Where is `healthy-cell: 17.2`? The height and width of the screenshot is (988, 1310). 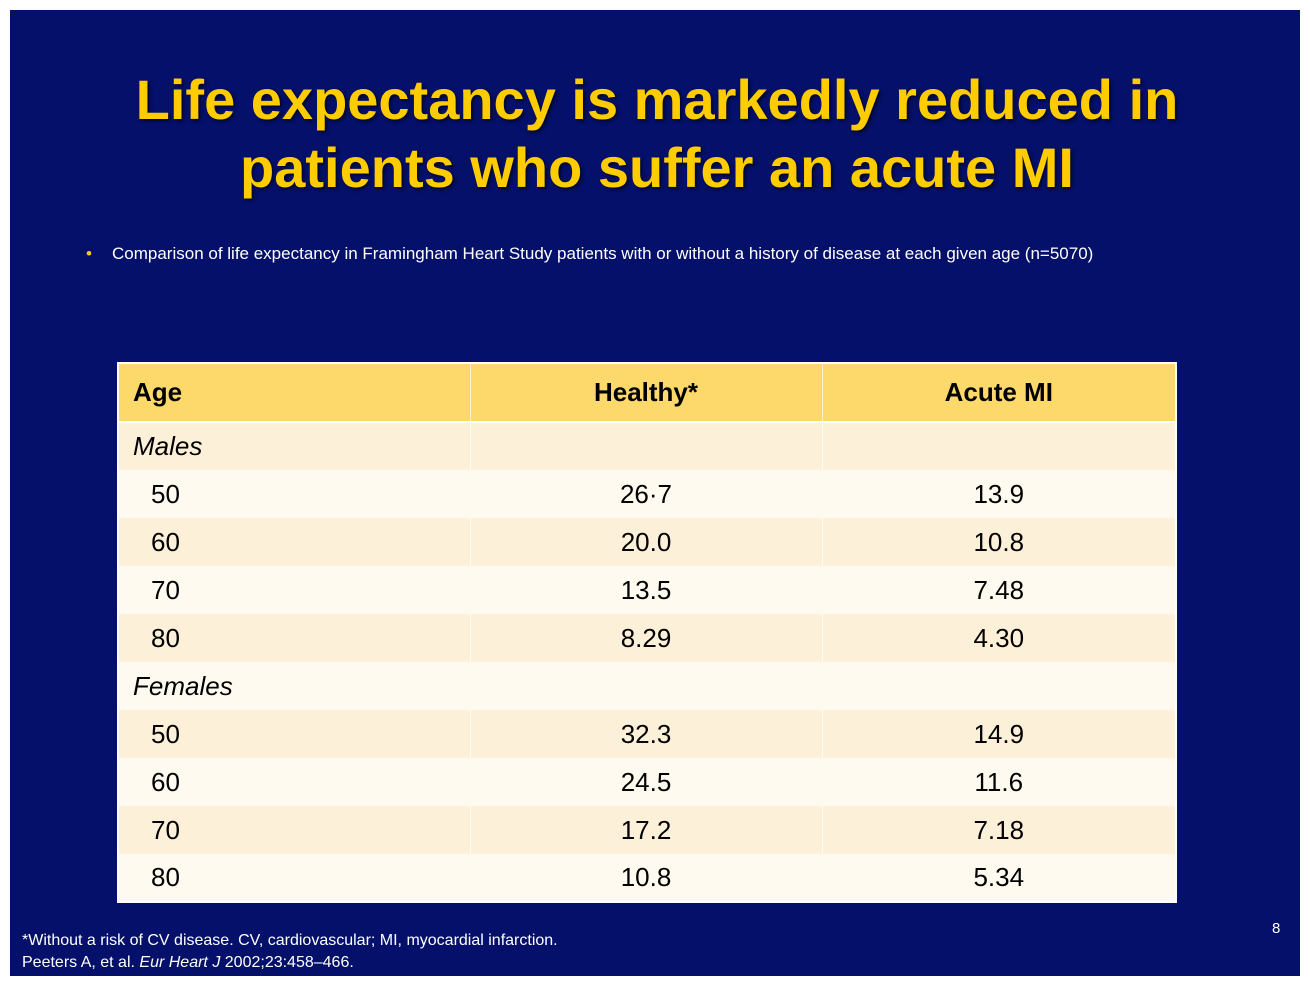
healthy-cell: 17.2 is located at coordinates (646, 830).